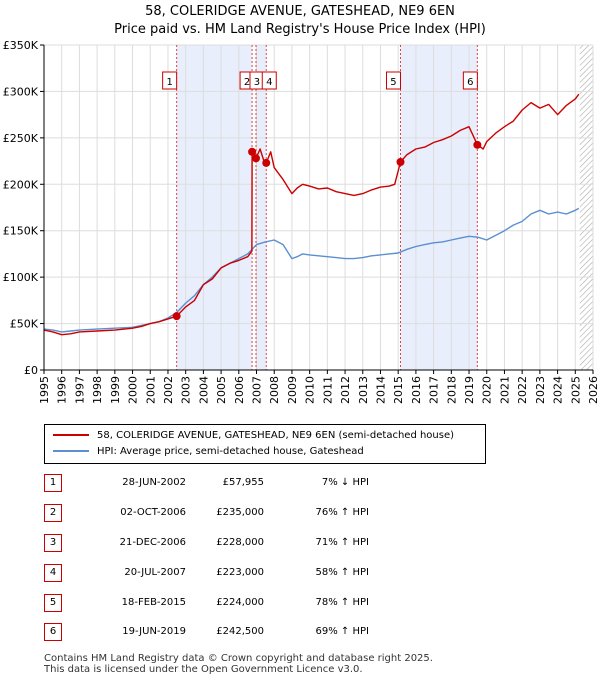 This screenshot has width=600, height=680. Describe the element at coordinates (327, 390) in the screenshot. I see `x-tick-label: 2011` at that location.